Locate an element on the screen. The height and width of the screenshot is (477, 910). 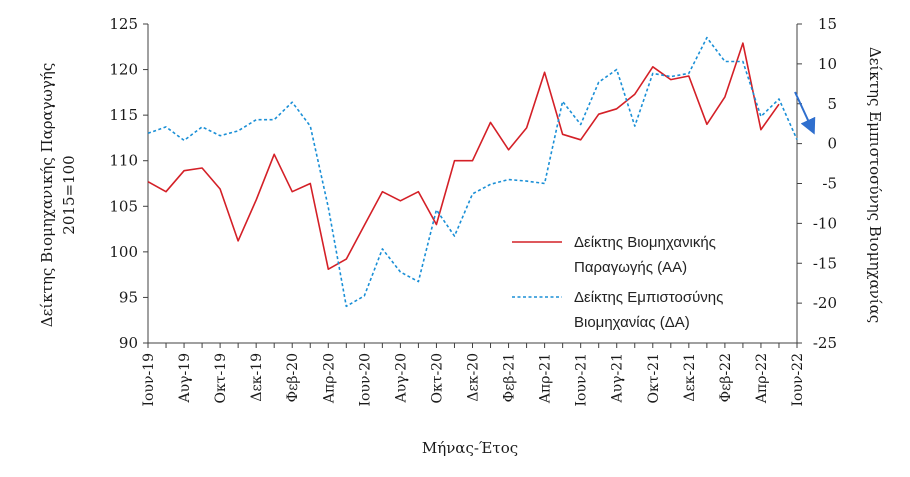
x-tick-label: Οκτ-21 is located at coordinates (654, 378).